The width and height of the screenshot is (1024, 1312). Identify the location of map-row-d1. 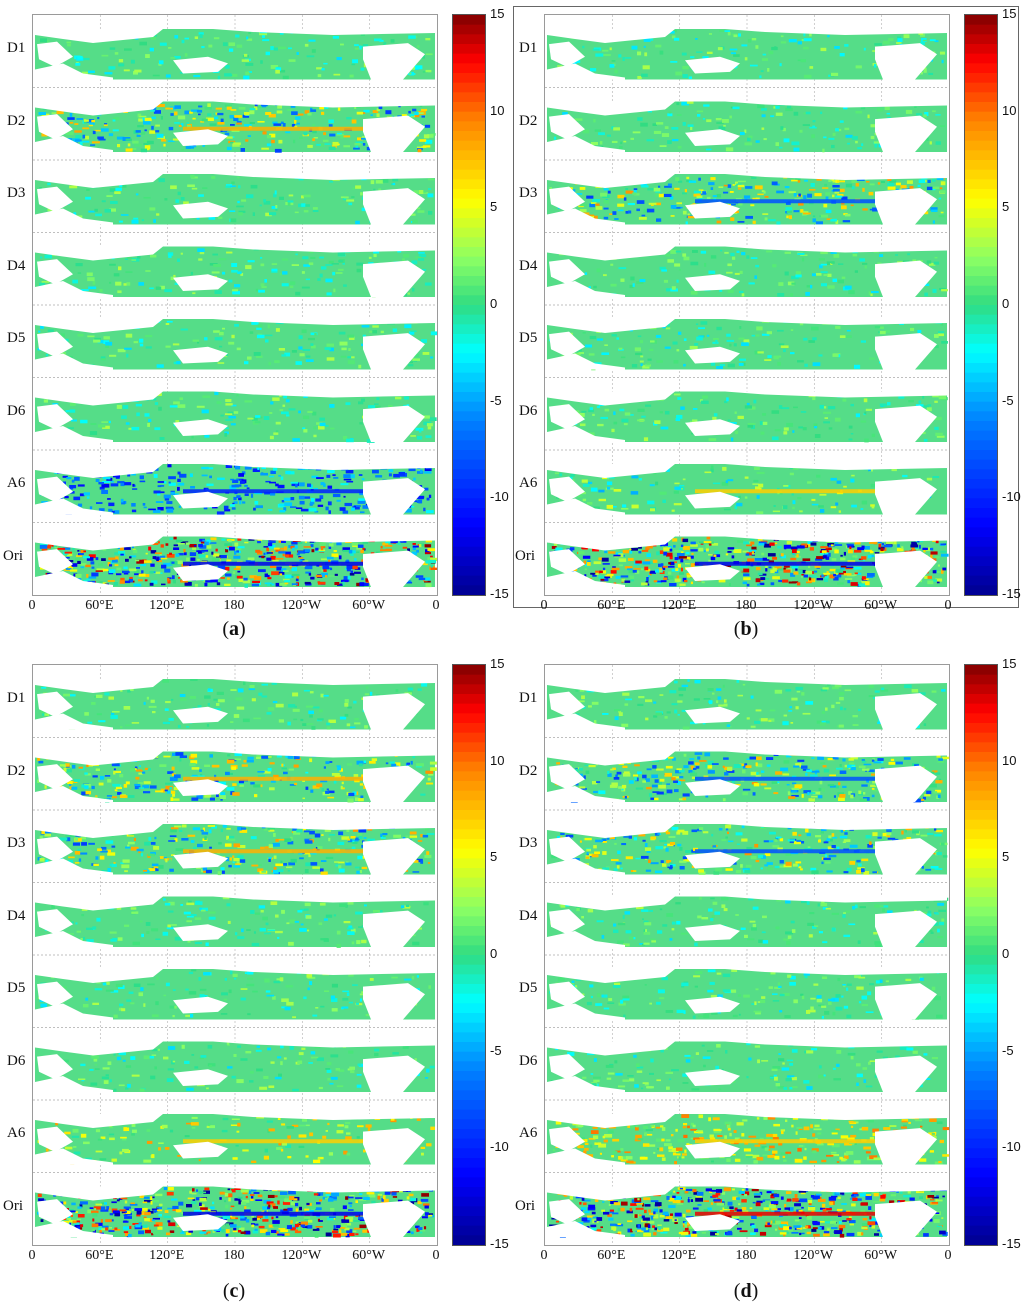
(747, 54).